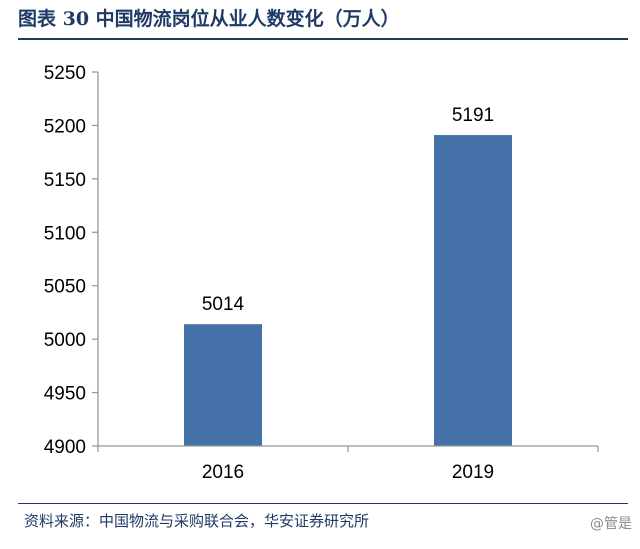 This screenshot has width=640, height=549. Describe the element at coordinates (71, 260) in the screenshot. I see `y-axis-ticks: 4900 4950 5000 5050 5100 5150 5200 5250` at that location.